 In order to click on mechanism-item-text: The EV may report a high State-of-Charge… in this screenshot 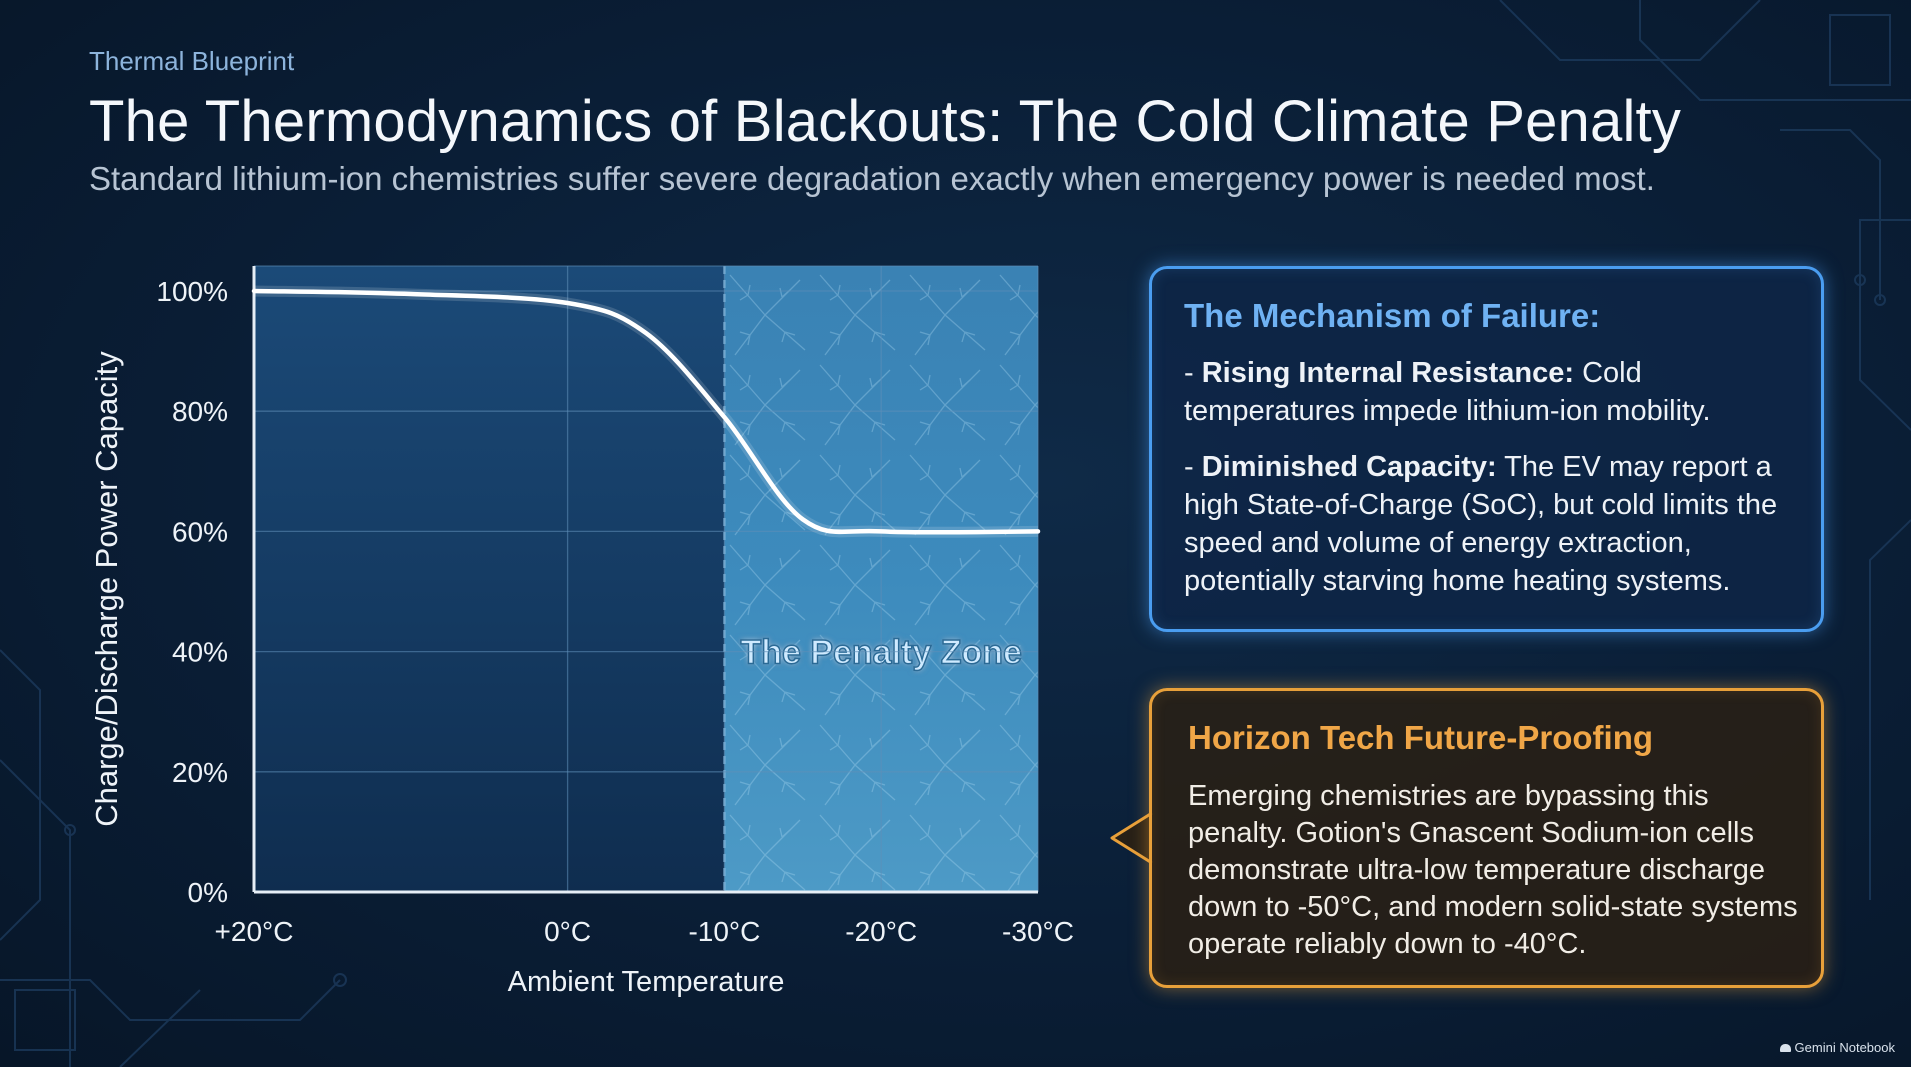, I will do `click(1481, 524)`.